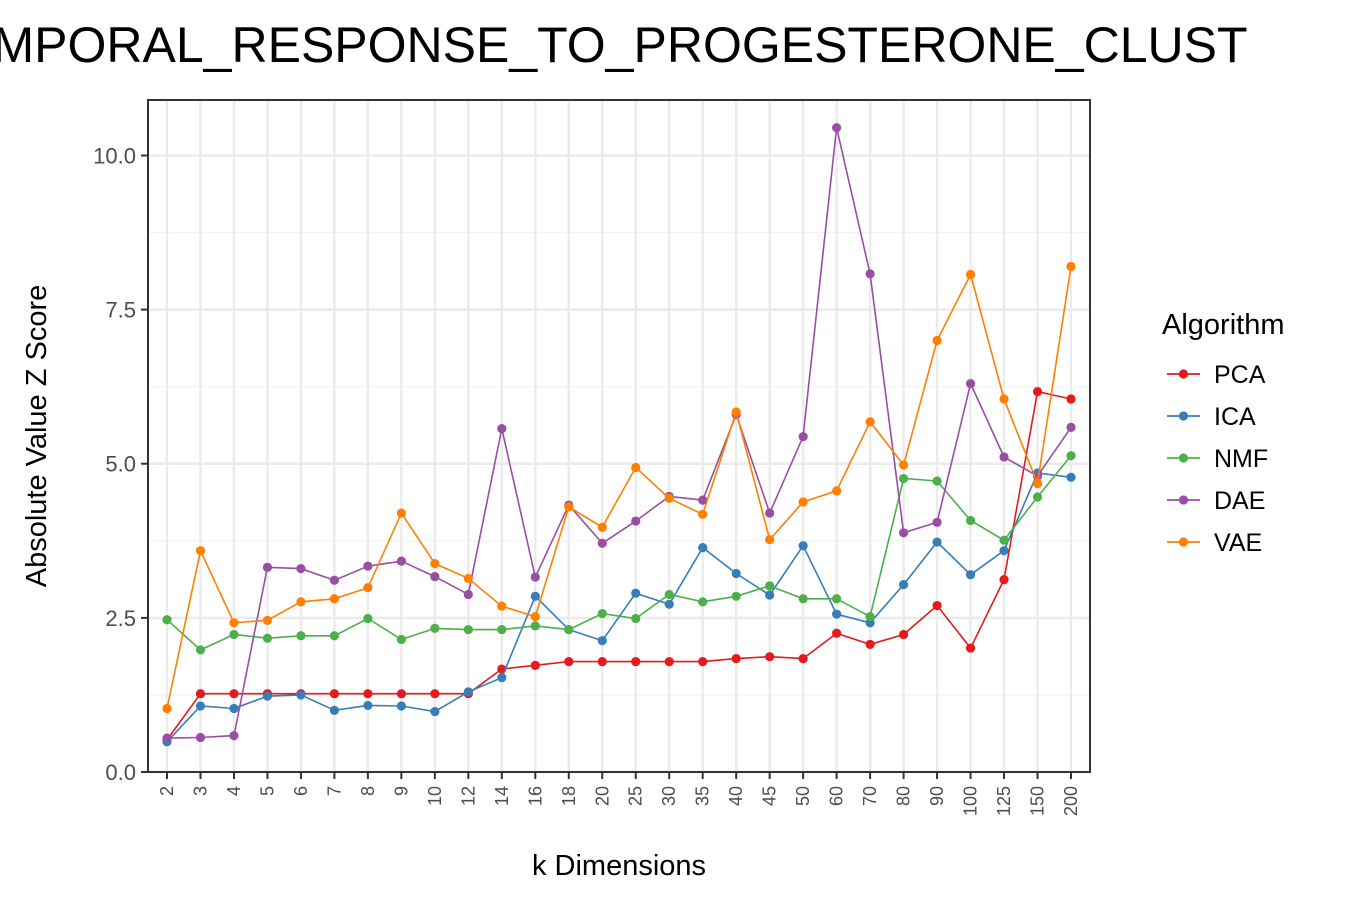 The width and height of the screenshot is (1350, 900). Describe the element at coordinates (837, 796) in the screenshot. I see `x-tick-label: 60` at that location.